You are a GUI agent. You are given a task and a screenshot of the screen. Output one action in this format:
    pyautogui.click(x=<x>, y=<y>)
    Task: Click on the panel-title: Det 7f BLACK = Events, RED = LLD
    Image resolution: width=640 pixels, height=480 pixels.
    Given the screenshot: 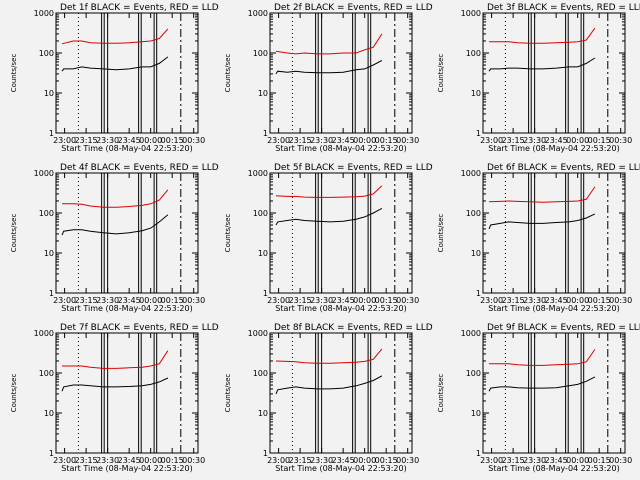 What is the action you would take?
    pyautogui.click(x=139, y=328)
    